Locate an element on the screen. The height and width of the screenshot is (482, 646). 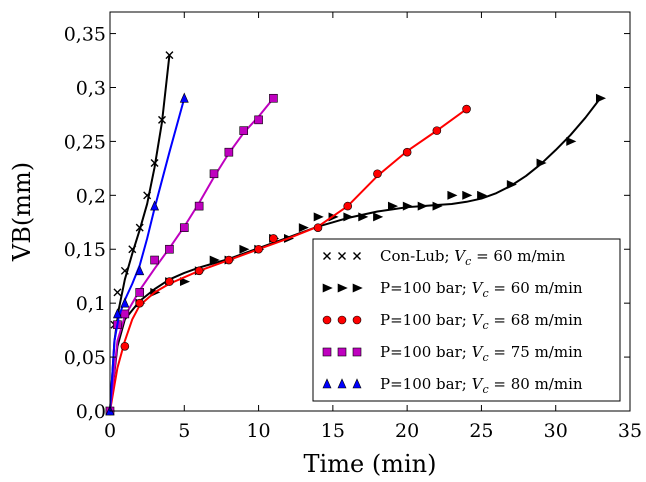
x-tick-label: 30 is located at coordinates (556, 431).